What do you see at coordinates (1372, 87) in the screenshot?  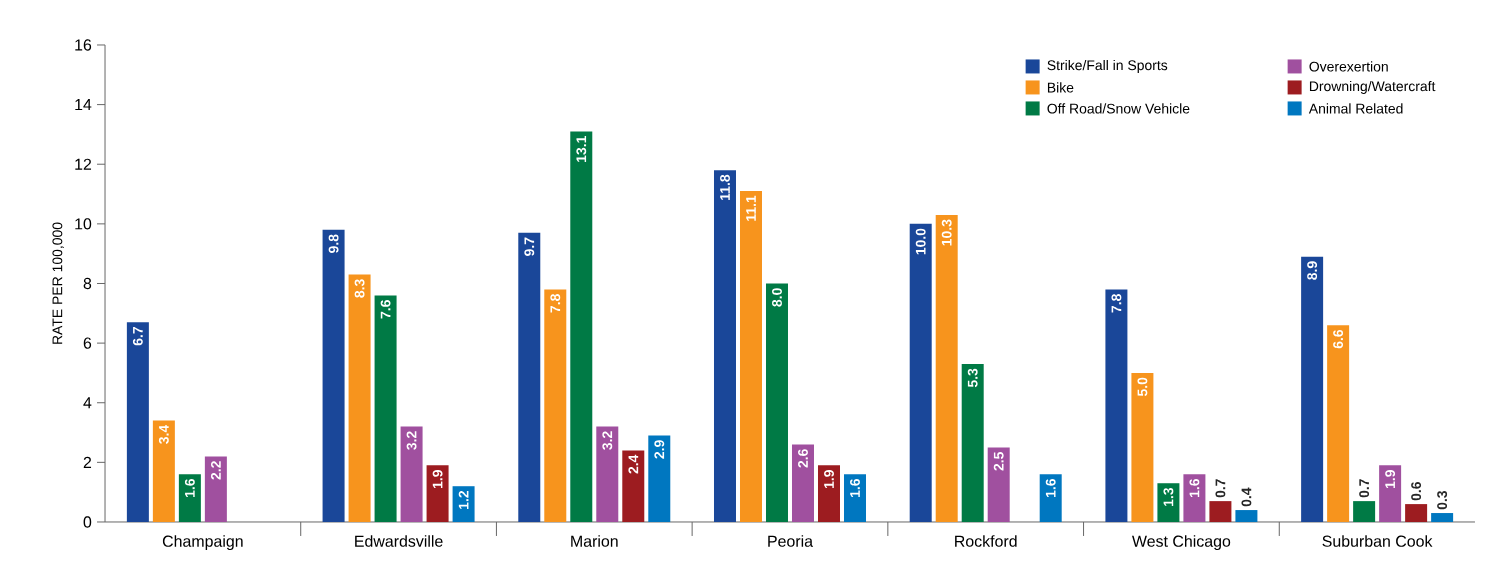 I see `legend-label: Drowning/Watercraft` at bounding box center [1372, 87].